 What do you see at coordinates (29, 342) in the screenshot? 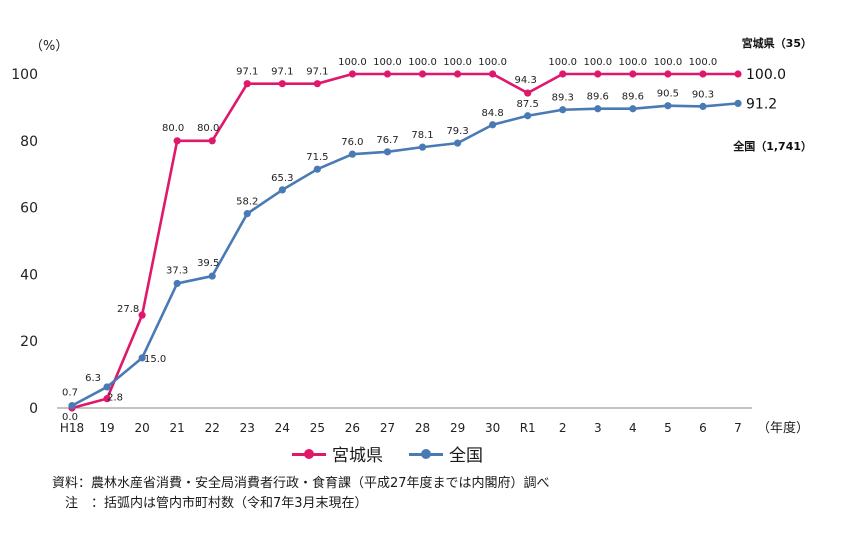
I see `y-tick-label: 20` at bounding box center [29, 342].